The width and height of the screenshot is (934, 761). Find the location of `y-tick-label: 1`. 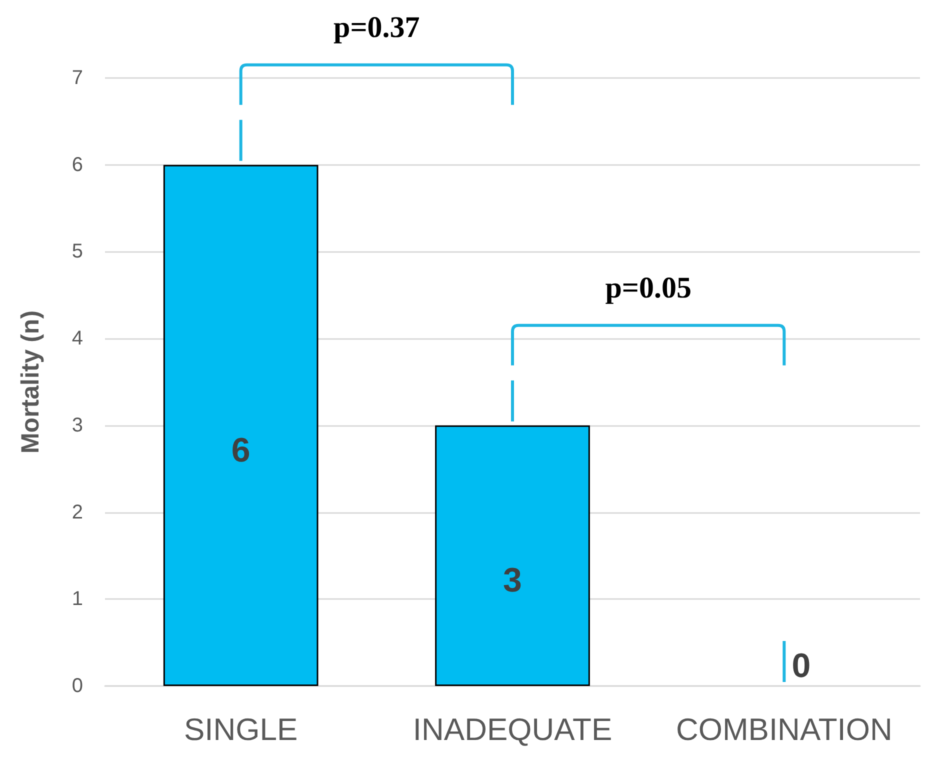

y-tick-label: 1 is located at coordinates (77, 599).